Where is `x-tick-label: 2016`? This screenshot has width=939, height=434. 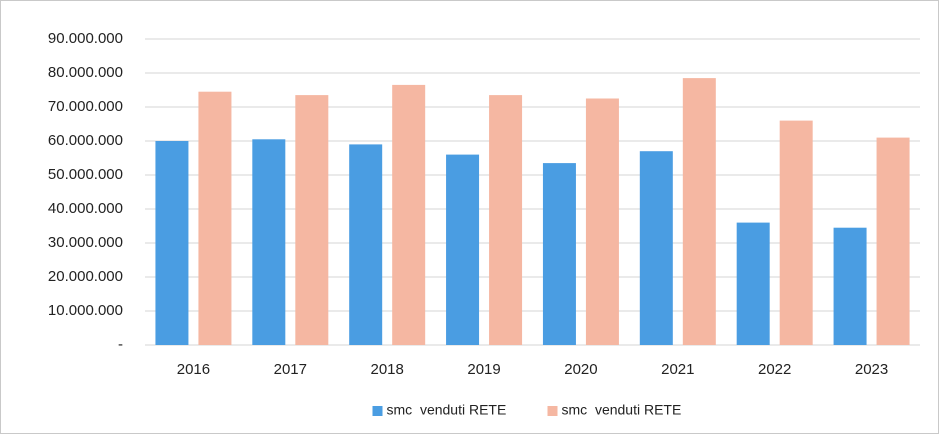
x-tick-label: 2016 is located at coordinates (193, 369).